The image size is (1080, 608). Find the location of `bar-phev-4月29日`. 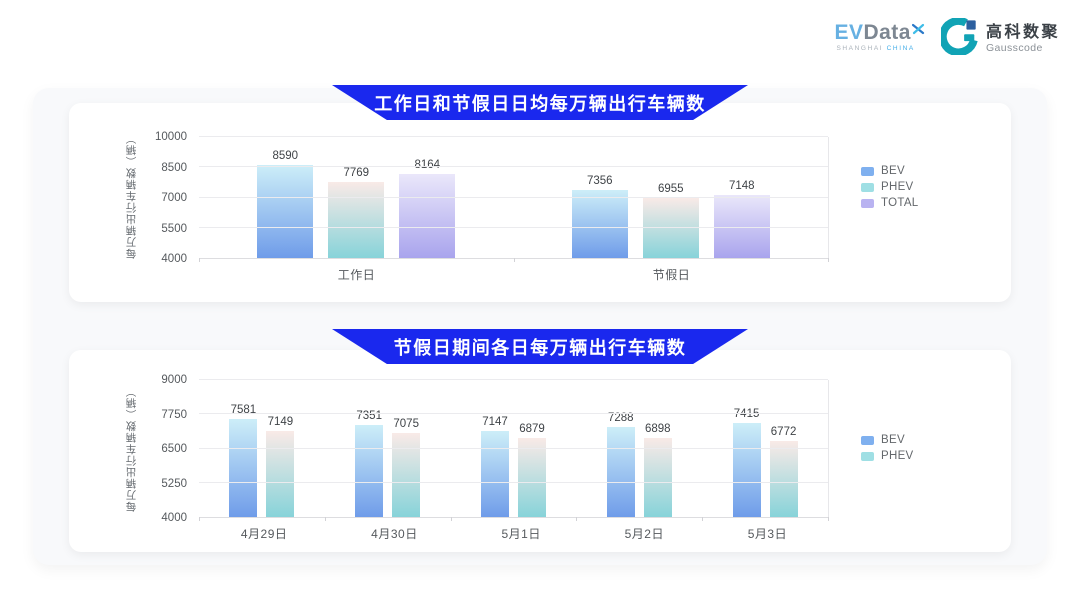

bar-phev-4月29日 is located at coordinates (280, 473).